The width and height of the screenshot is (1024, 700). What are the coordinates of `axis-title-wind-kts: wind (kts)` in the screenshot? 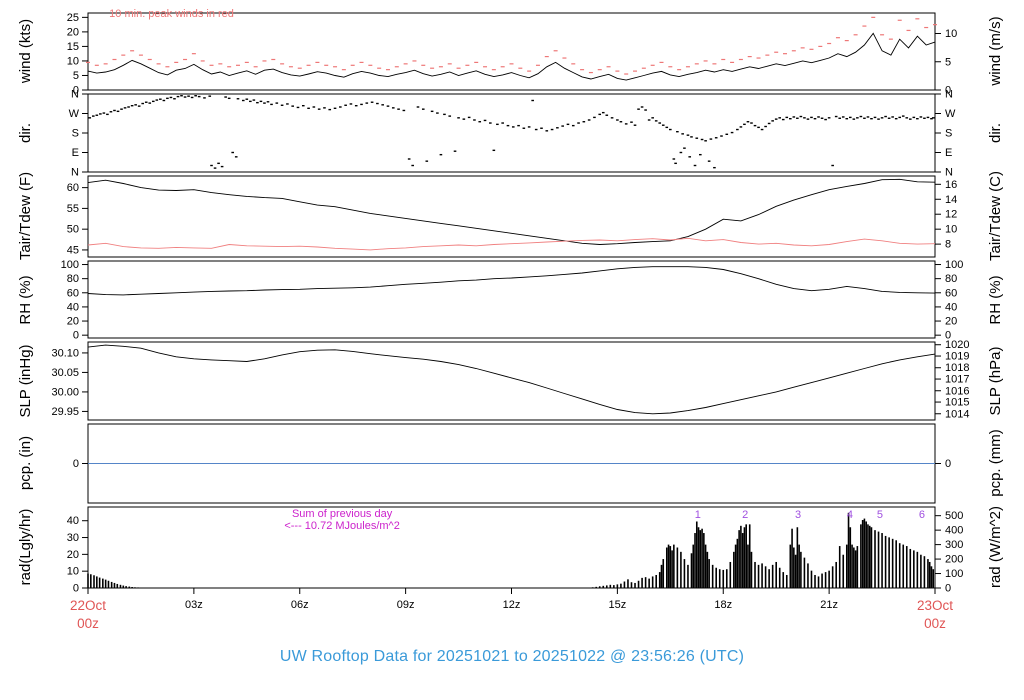 It's located at (25, 51).